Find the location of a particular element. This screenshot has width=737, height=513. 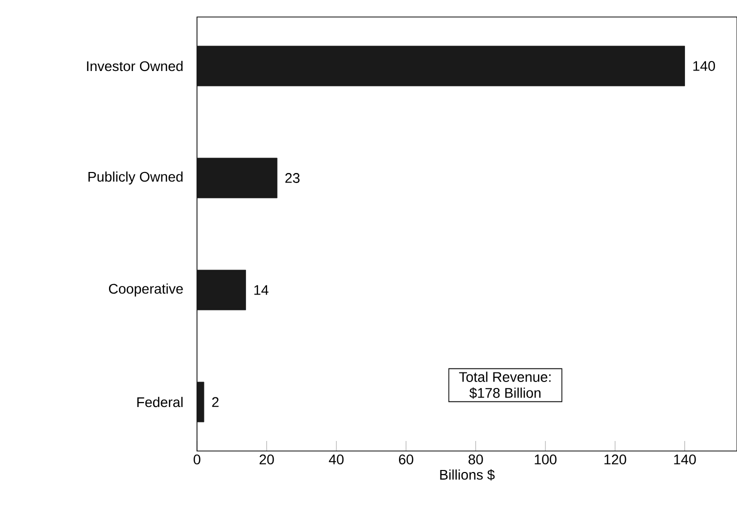

y-tick-label: Investor Owned is located at coordinates (135, 66).